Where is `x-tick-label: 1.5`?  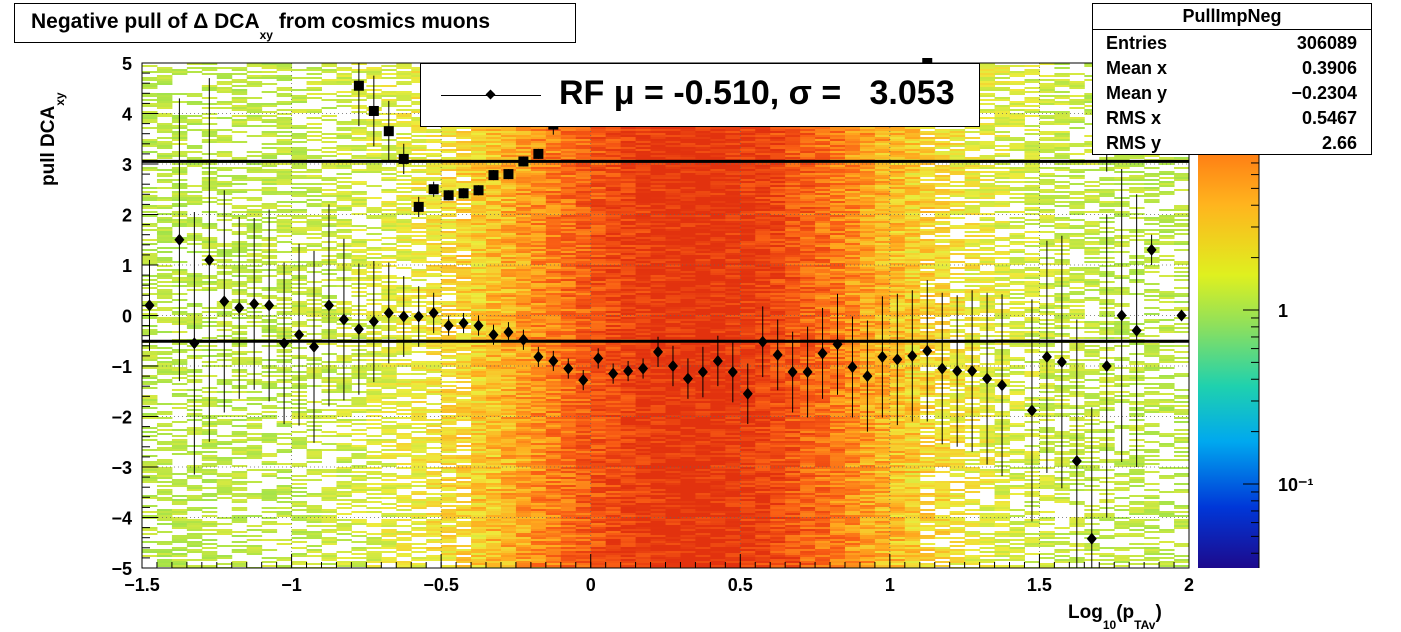 x-tick-label: 1.5 is located at coordinates (1039, 585).